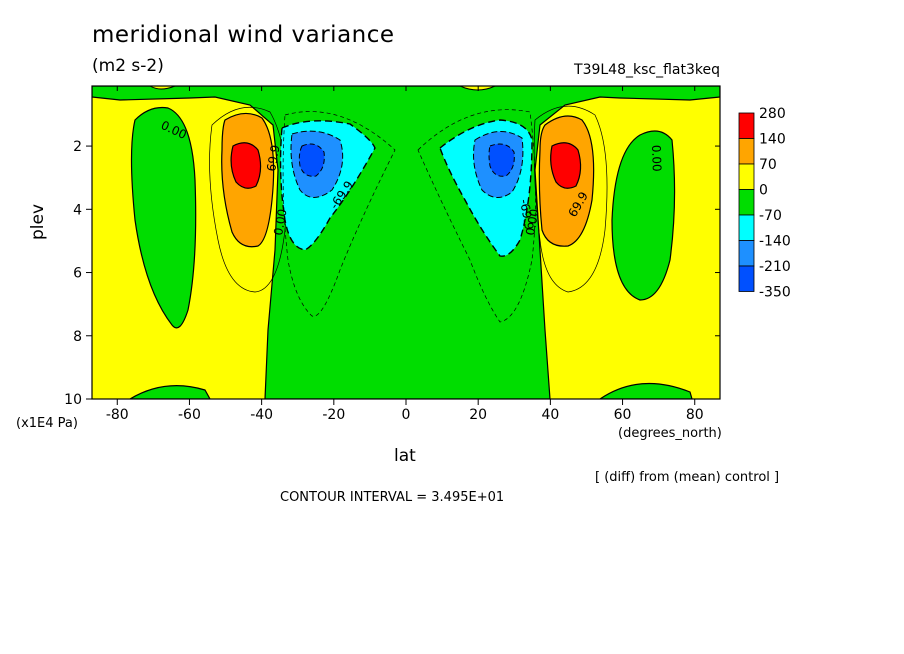 This screenshot has height=654, width=904. What do you see at coordinates (280, 222) in the screenshot?
I see `contour-label-left-zero-b: 0.00` at bounding box center [280, 222].